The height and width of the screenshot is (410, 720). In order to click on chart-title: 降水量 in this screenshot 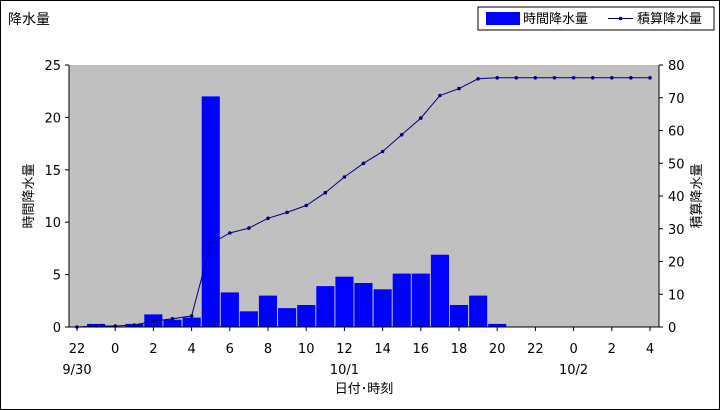, I will do `click(29, 20)`.